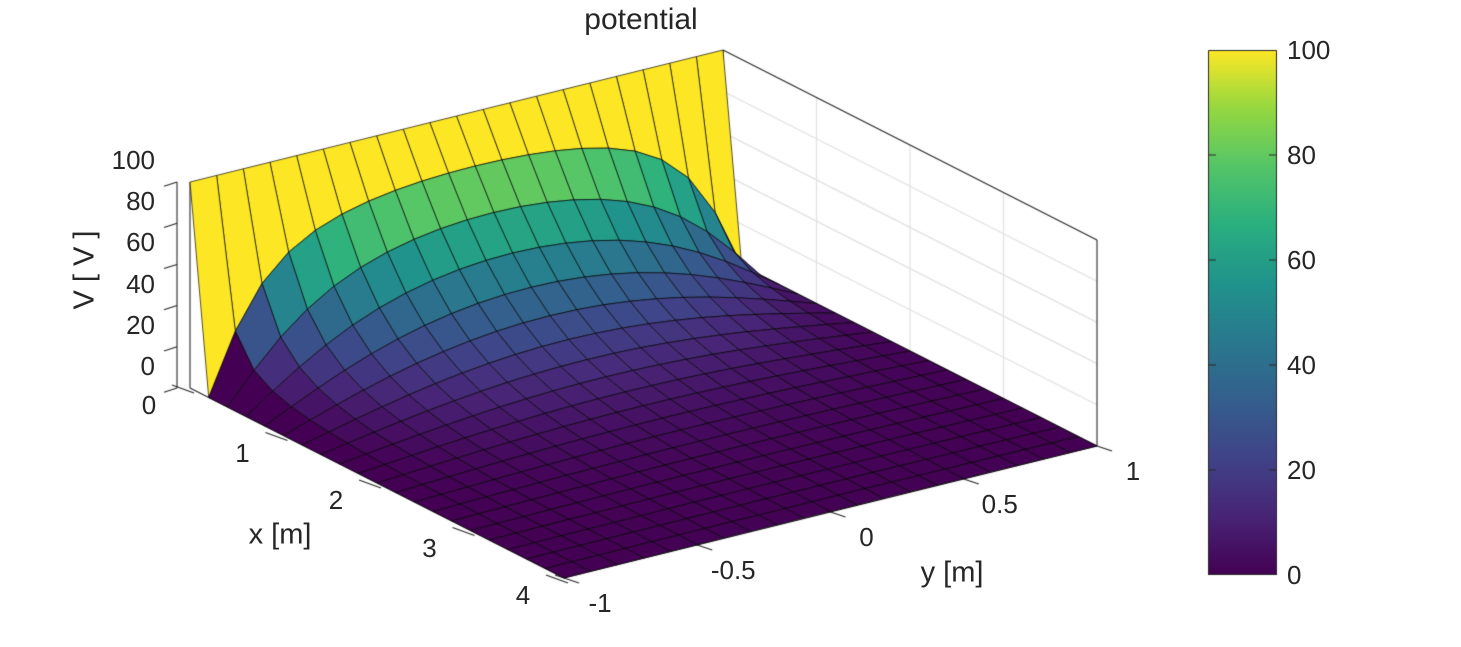 The width and height of the screenshot is (1461, 647). Describe the element at coordinates (242, 452) in the screenshot. I see `x-tick-label: 1` at that location.